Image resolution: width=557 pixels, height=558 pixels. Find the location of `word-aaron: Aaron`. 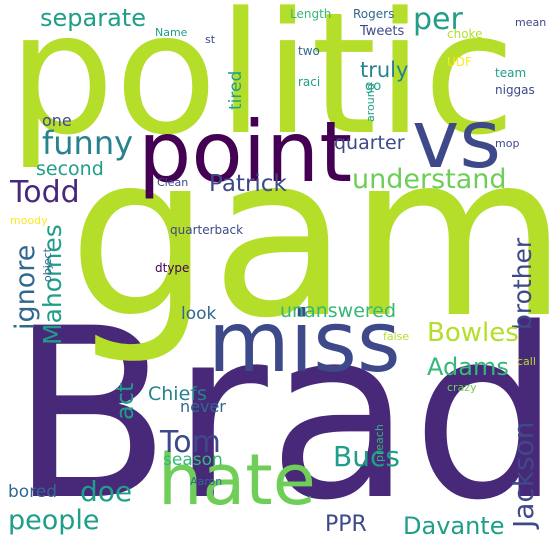

word-aaron: Aaron is located at coordinates (206, 481).